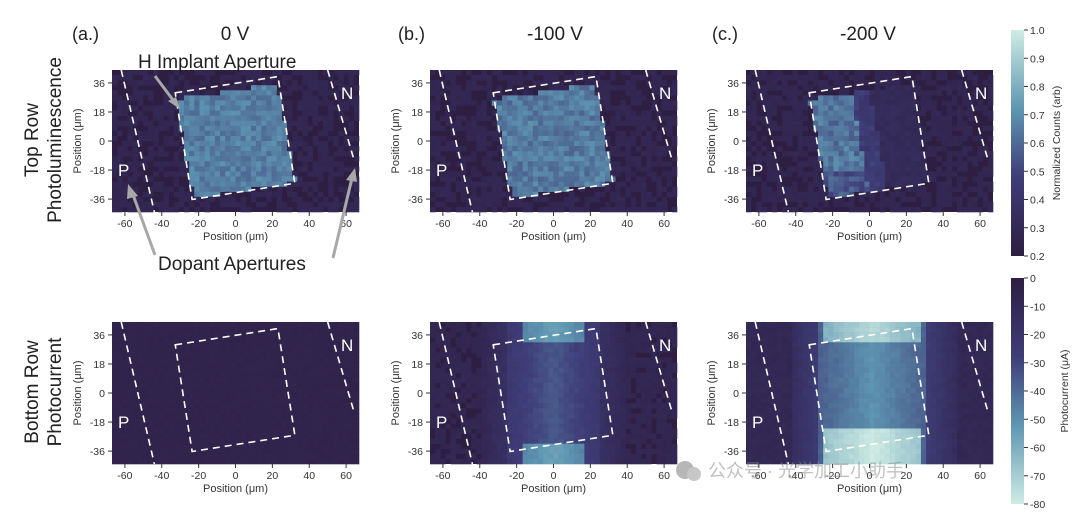  Describe the element at coordinates (733, 113) in the screenshot. I see `y-tick-label: 18` at that location.